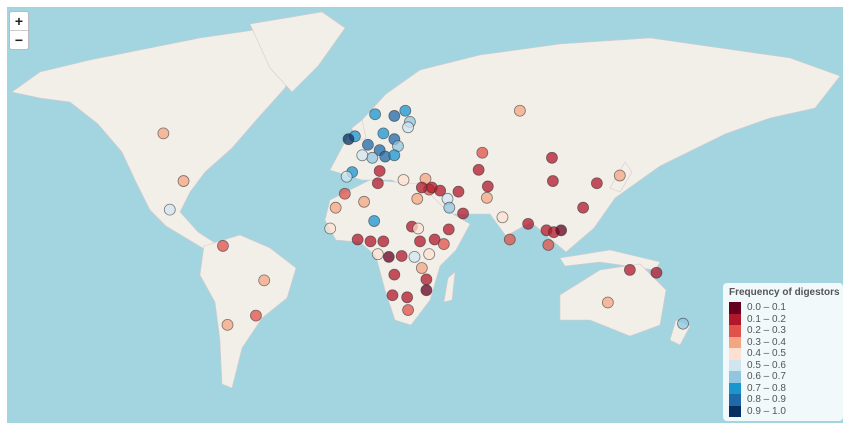 The height and width of the screenshot is (430, 850). I want to click on zoom-control: + −, so click(19, 30).